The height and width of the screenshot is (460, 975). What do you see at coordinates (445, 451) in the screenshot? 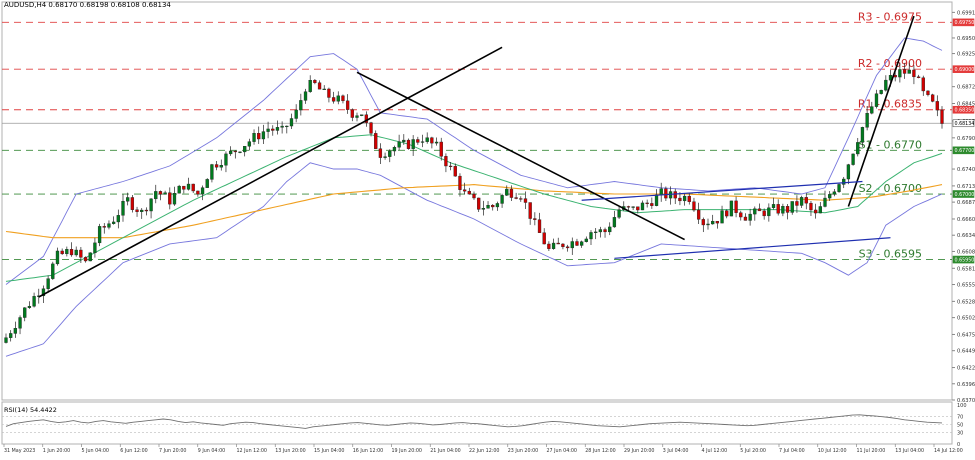
I see `x-axis-tick-label: 21 Jun 04:00` at bounding box center [445, 451].